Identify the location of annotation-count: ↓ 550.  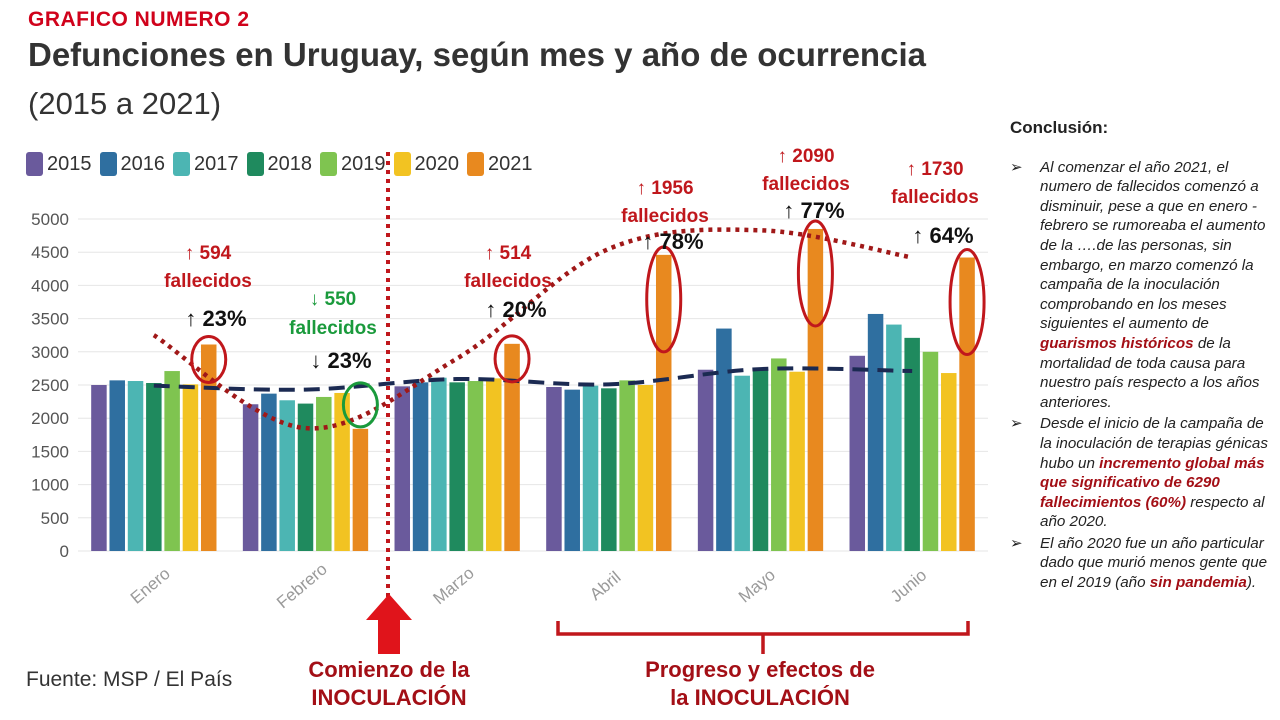
(333, 299).